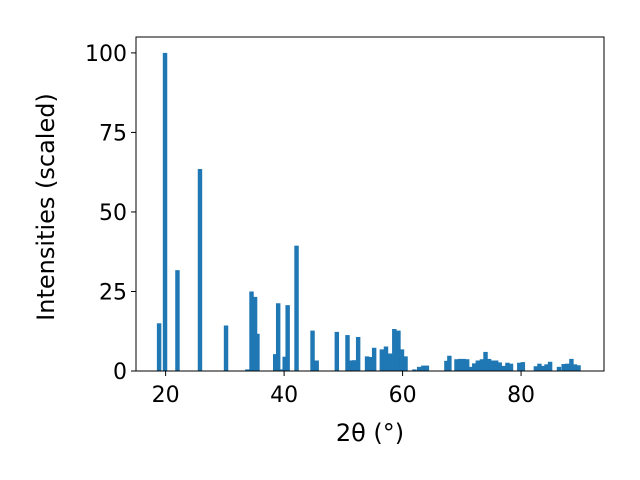 The width and height of the screenshot is (640, 480). Describe the element at coordinates (120, 372) in the screenshot. I see `y-tick-label: 0` at that location.